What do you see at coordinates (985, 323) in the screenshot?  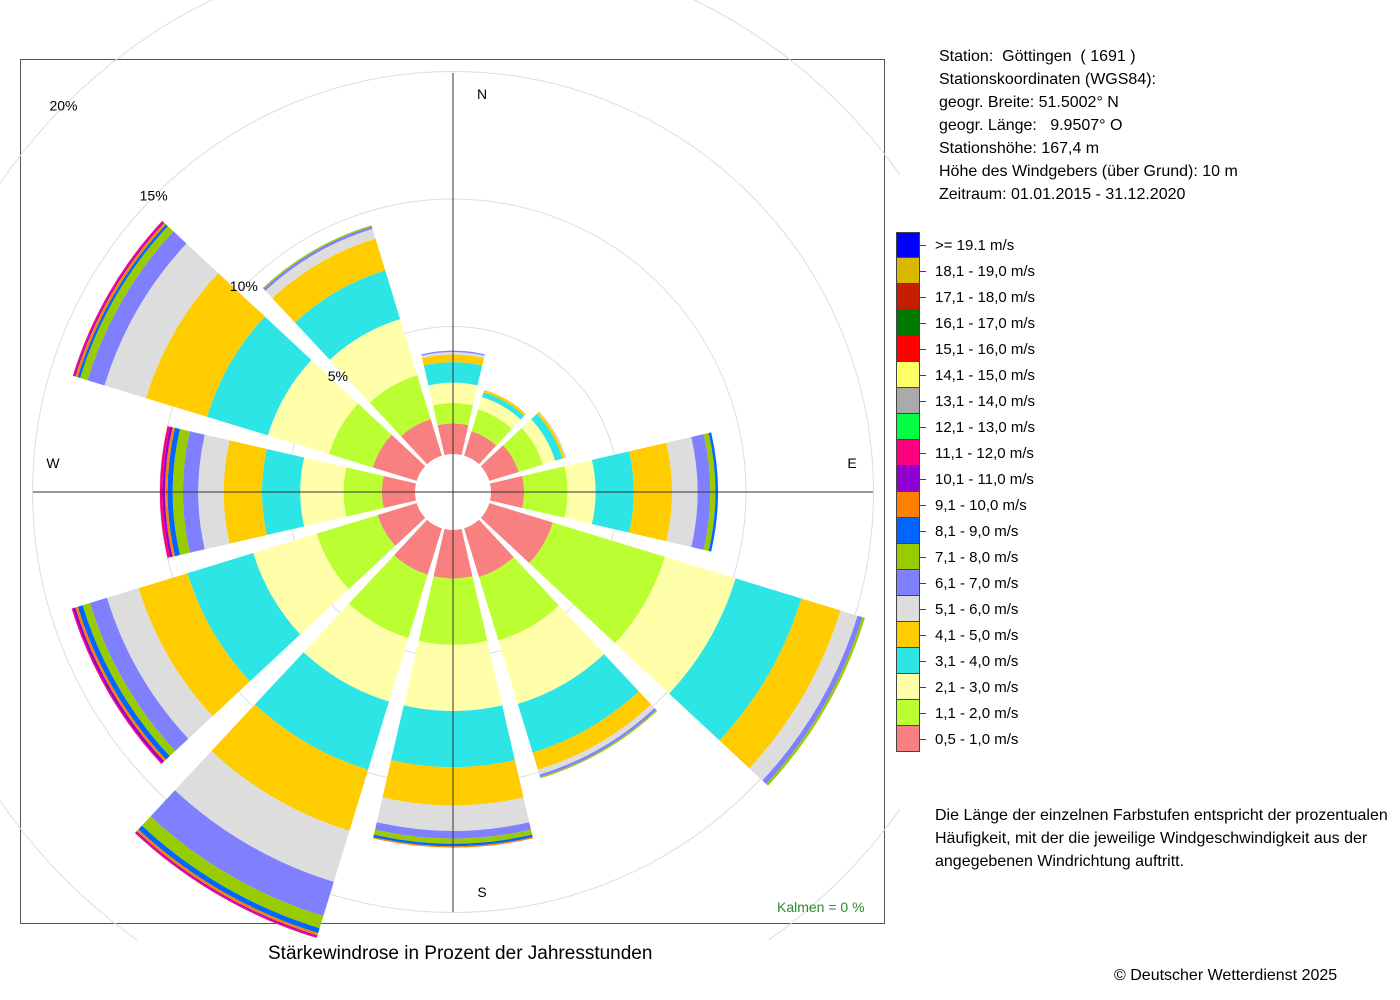 I see `legend-label: 16,1 - 17,0 m/s` at bounding box center [985, 323].